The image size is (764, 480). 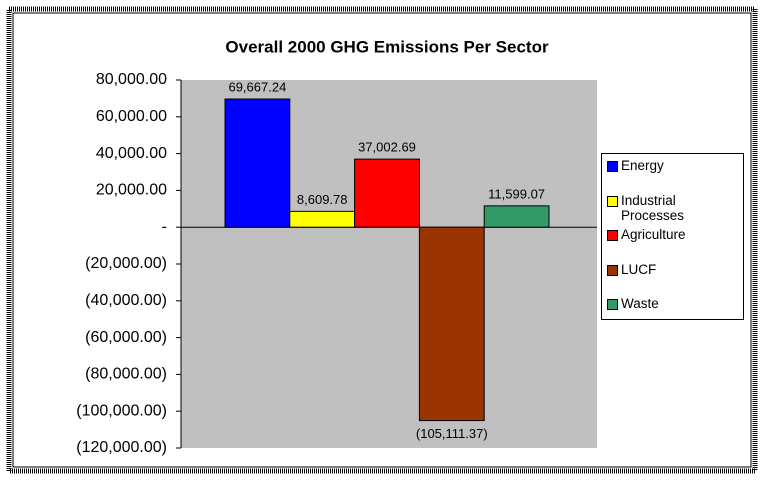 What do you see at coordinates (653, 207) in the screenshot?
I see `legend-label: Industrial Processes` at bounding box center [653, 207].